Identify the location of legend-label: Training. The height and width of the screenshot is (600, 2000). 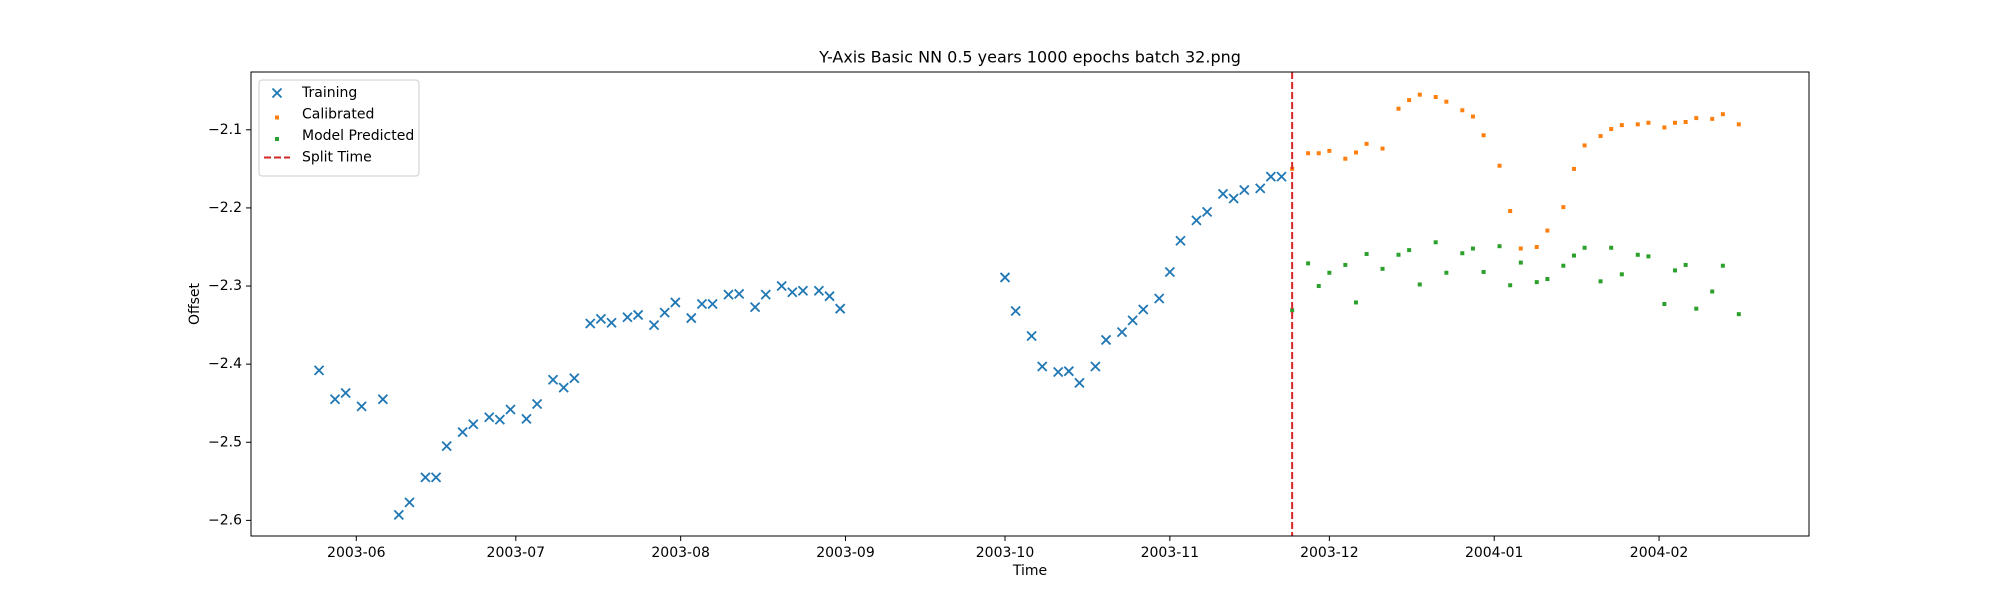
(329, 93).